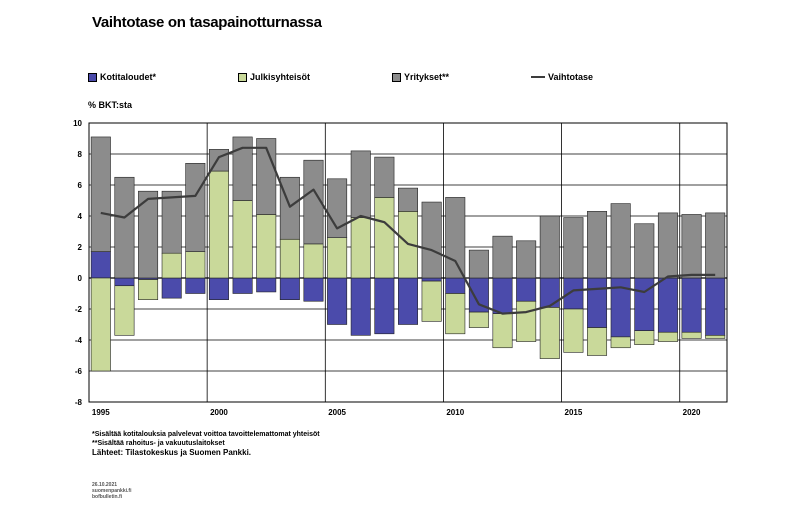 The width and height of the screenshot is (800, 522). What do you see at coordinates (124, 310) in the screenshot?
I see `bar-public-1996` at bounding box center [124, 310].